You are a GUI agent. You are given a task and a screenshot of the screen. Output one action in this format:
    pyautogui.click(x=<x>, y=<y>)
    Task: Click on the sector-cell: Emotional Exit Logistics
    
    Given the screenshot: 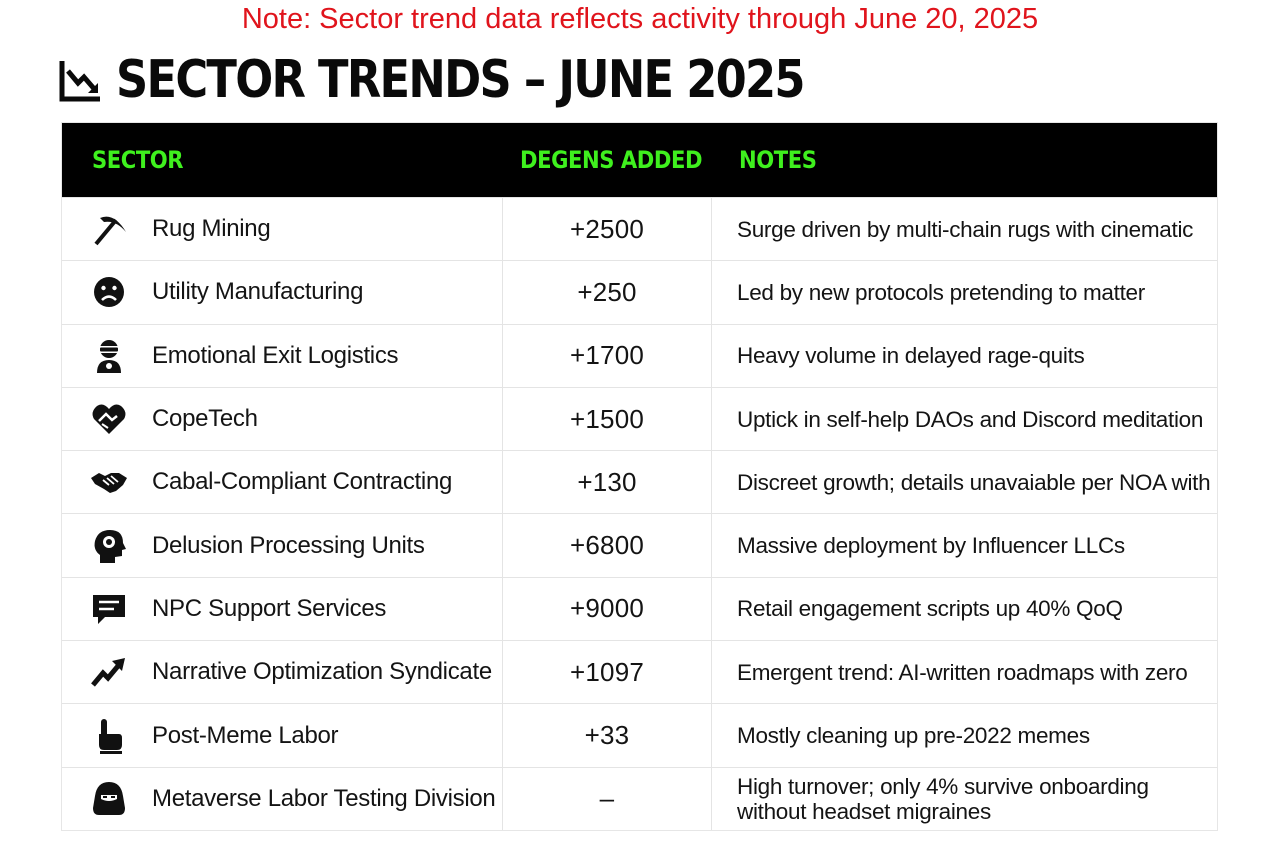 What is the action you would take?
    pyautogui.click(x=282, y=355)
    